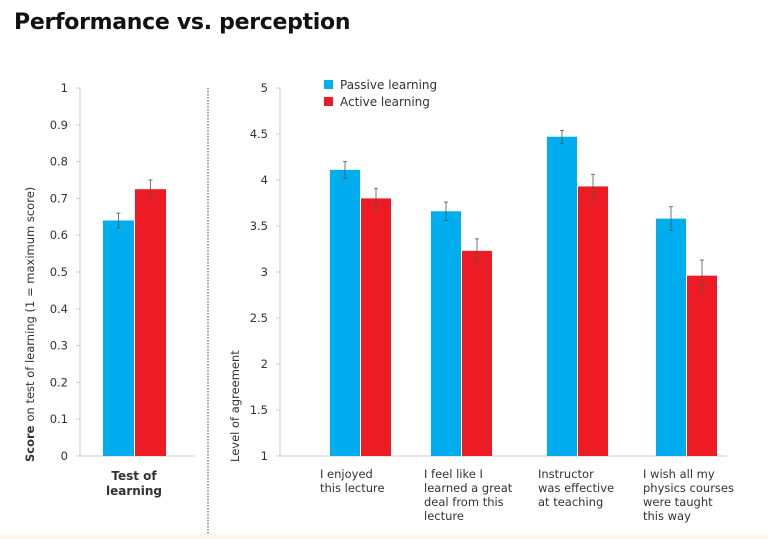 This screenshot has width=768, height=539. Describe the element at coordinates (453, 474) in the screenshot. I see `x-category-label: I feel like I` at that location.